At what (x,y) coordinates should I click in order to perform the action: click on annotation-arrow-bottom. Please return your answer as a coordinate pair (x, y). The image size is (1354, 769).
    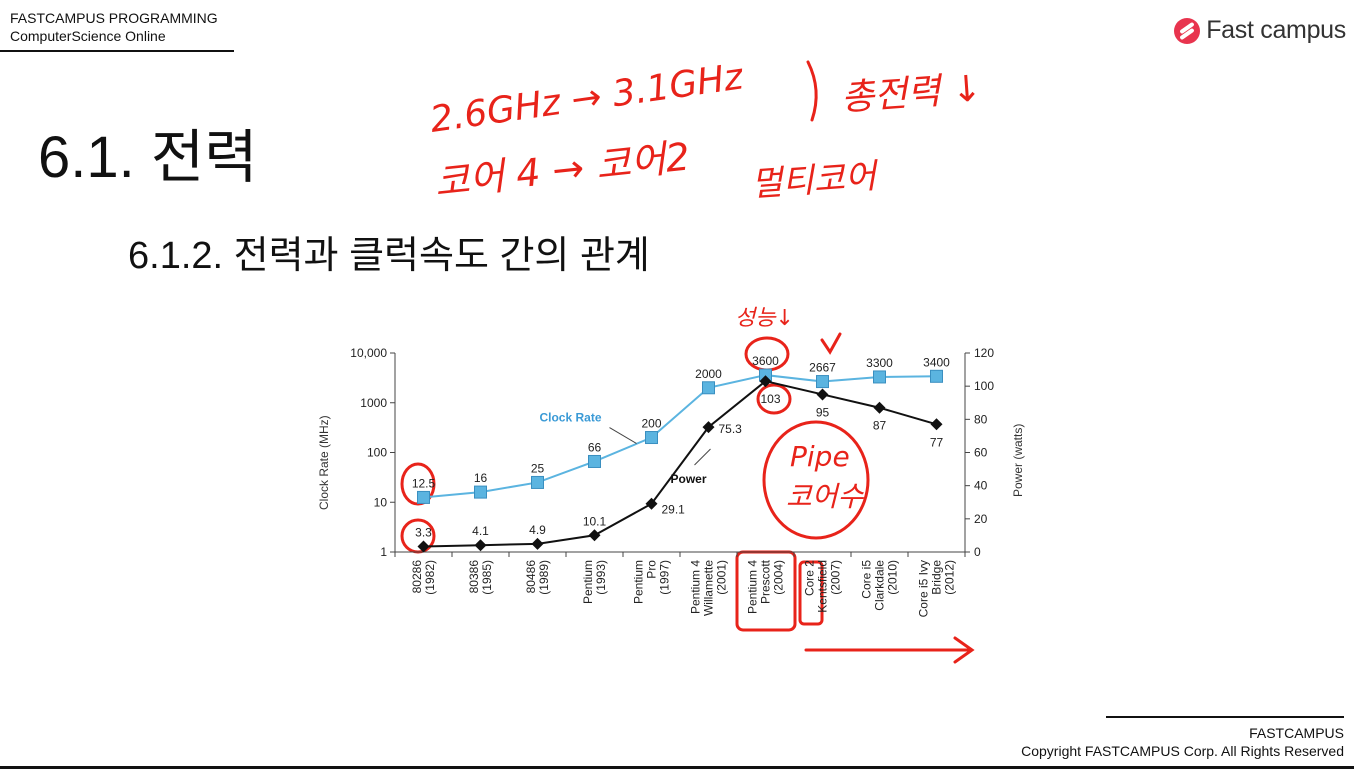
    Looking at the image, I should click on (889, 650).